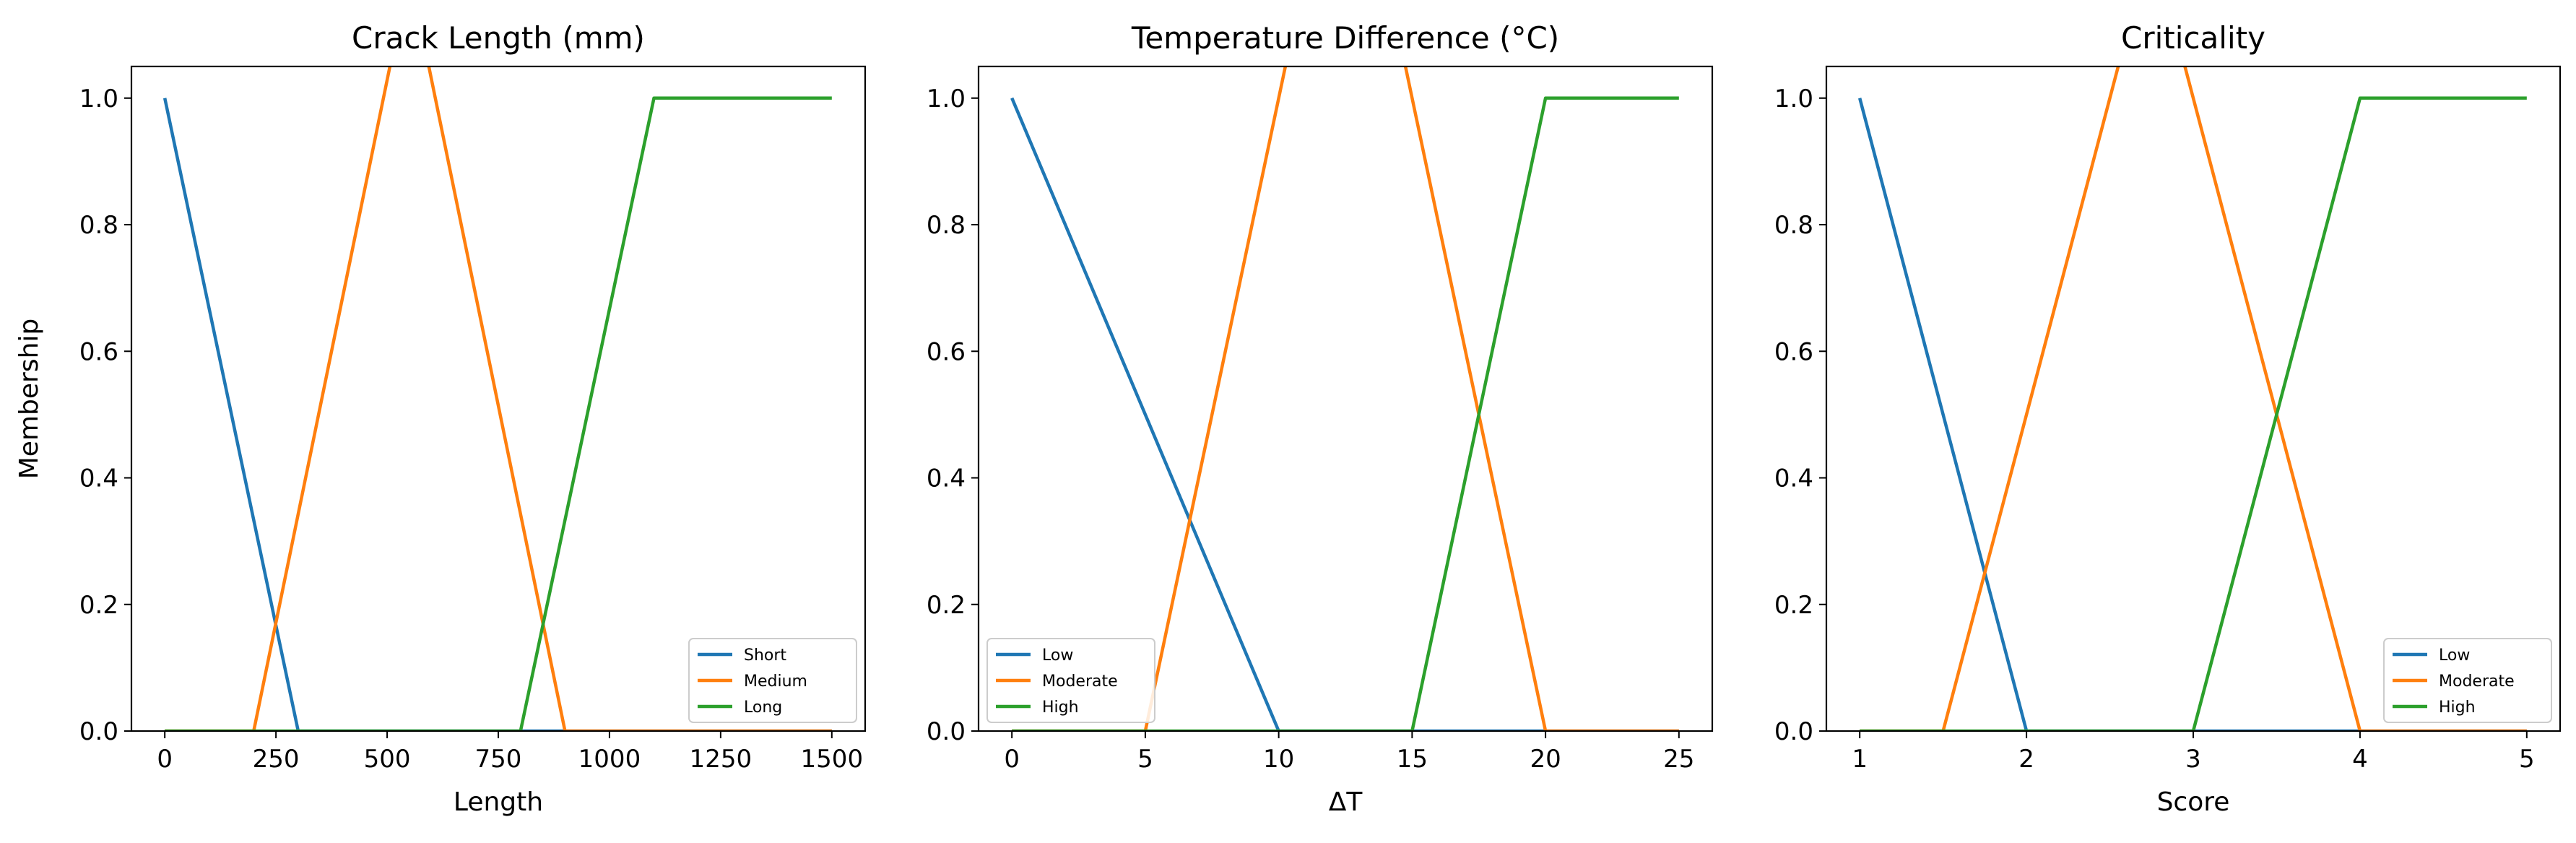 This screenshot has width=2576, height=843. I want to click on chart-title: Criticality, so click(2193, 38).